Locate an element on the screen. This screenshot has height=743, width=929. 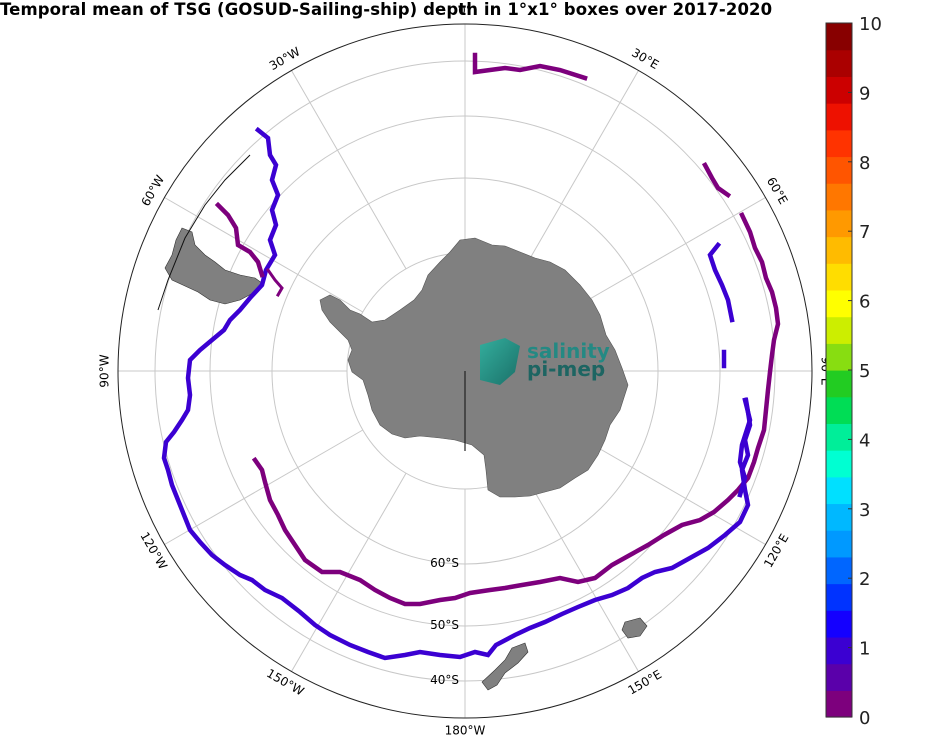
meridian-label: 90°W is located at coordinates (105, 370).